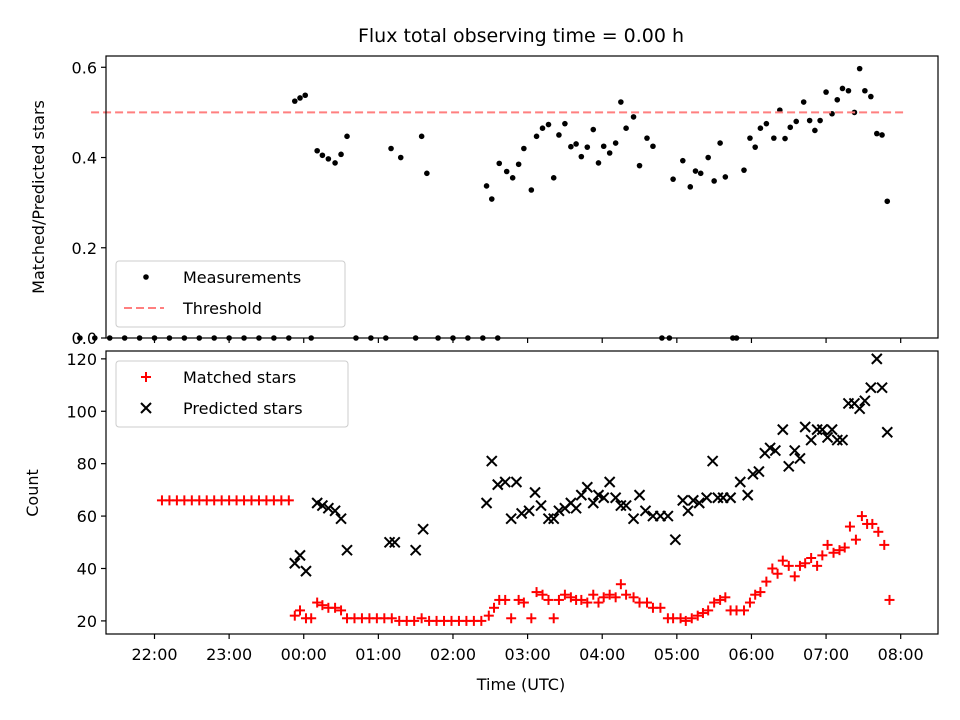 This screenshot has width=960, height=720. Describe the element at coordinates (826, 654) in the screenshot. I see `x-tick-label: 07:00` at that location.